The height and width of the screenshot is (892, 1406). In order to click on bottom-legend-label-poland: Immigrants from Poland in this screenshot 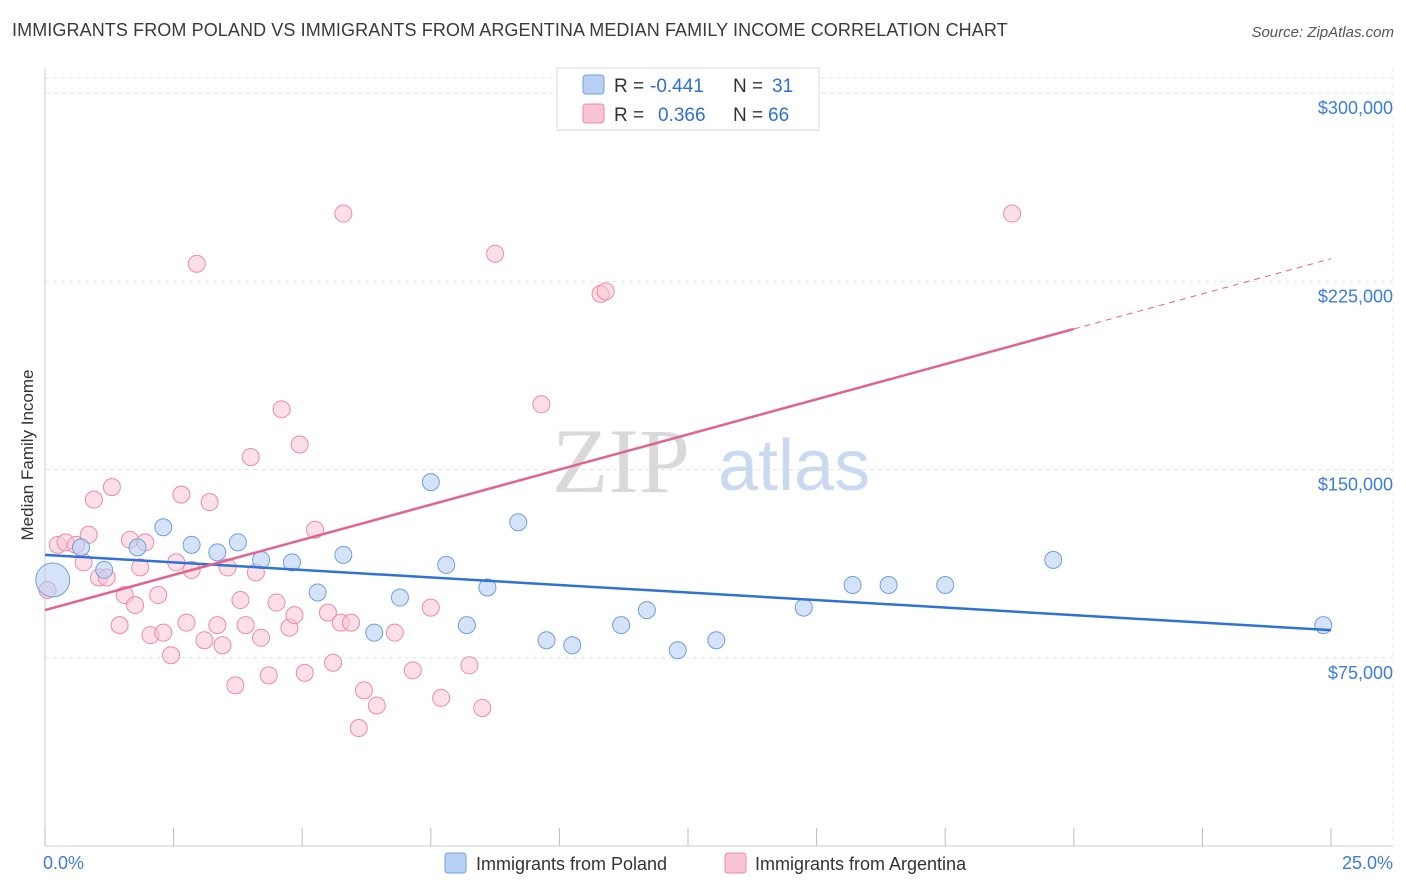, I will do `click(571, 864)`.